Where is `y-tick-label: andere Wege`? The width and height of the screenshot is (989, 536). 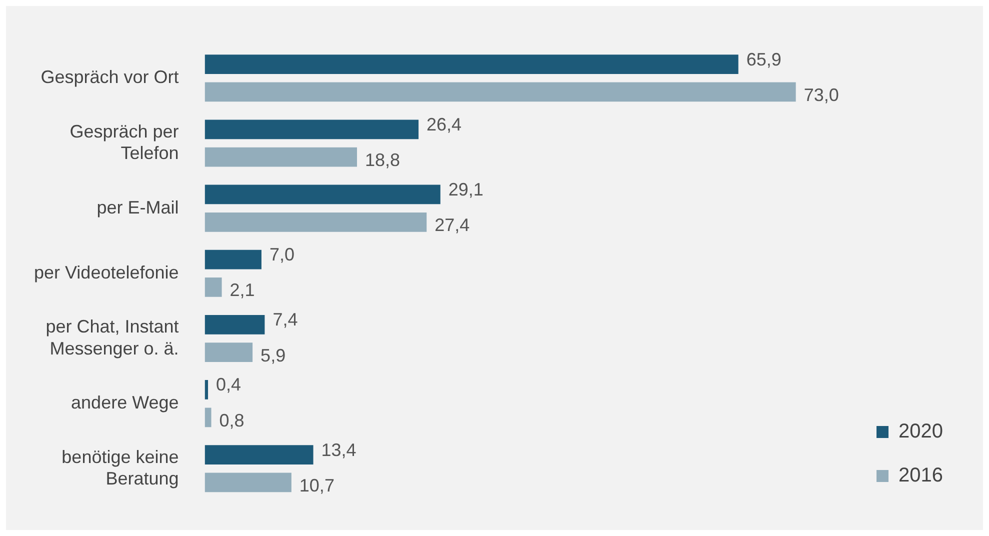
y-tick-label: andere Wege is located at coordinates (125, 402).